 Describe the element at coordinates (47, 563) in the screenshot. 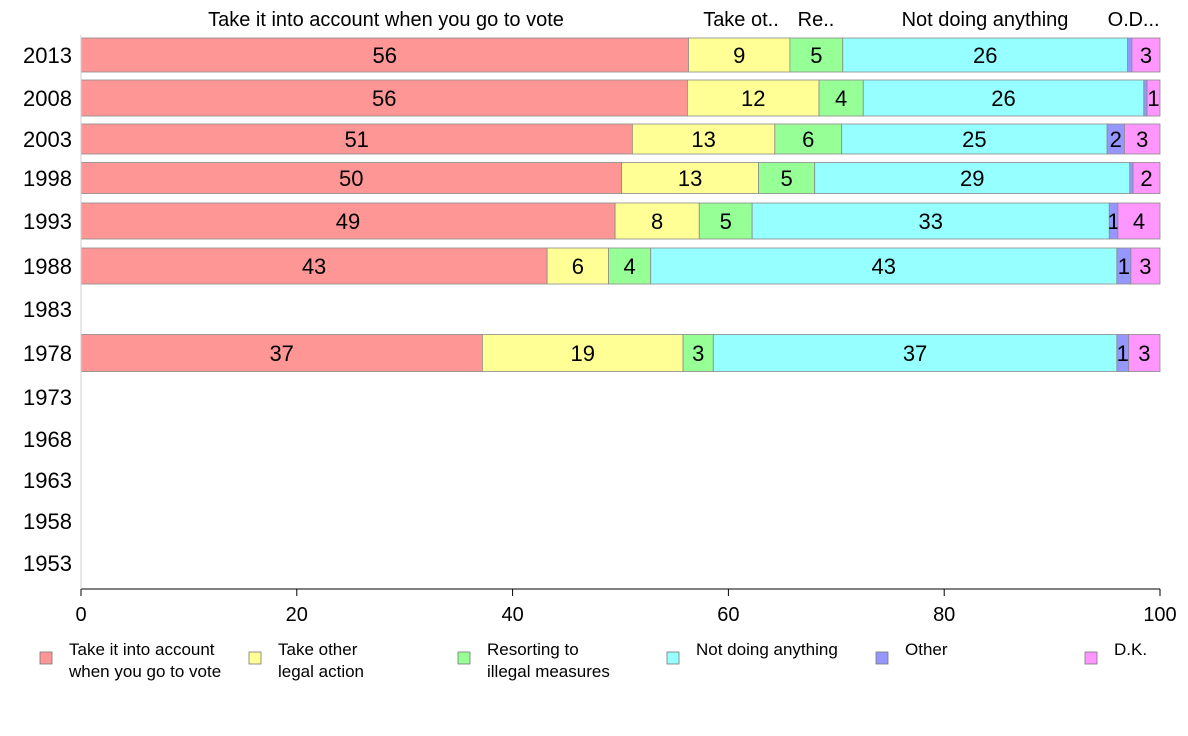

I see `year-label: 1953` at that location.